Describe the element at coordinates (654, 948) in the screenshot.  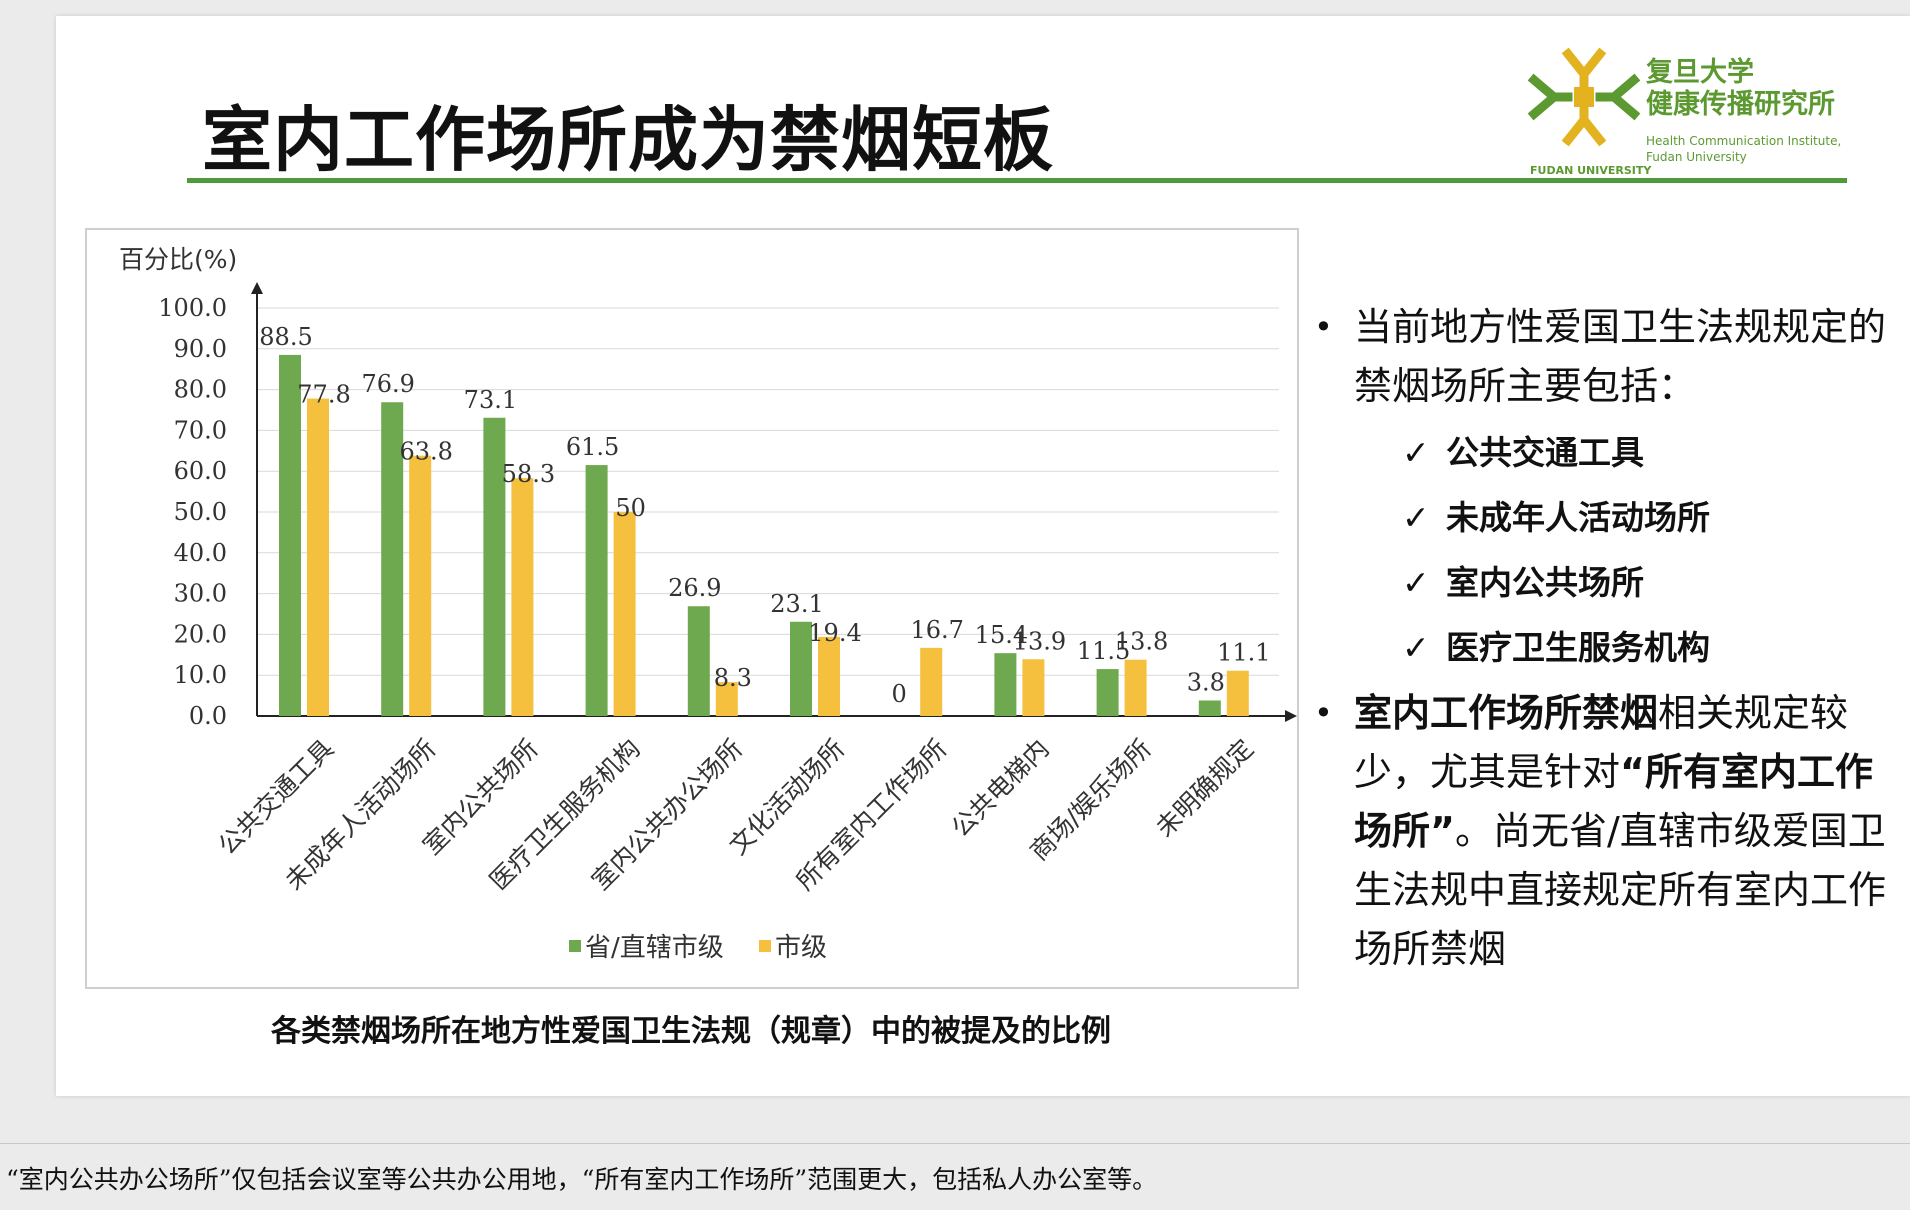
I see `legend-label-provincial: 省/直辖市级` at that location.